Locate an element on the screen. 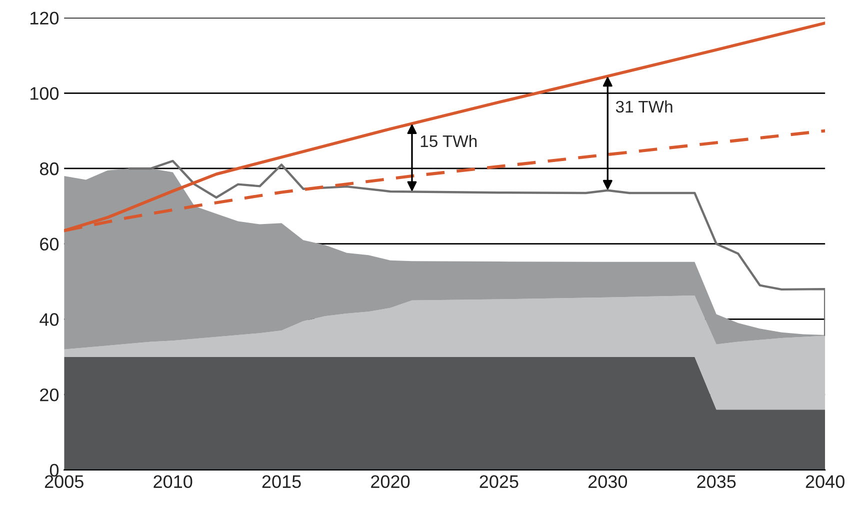  y-tick-label: 40 is located at coordinates (49, 319).